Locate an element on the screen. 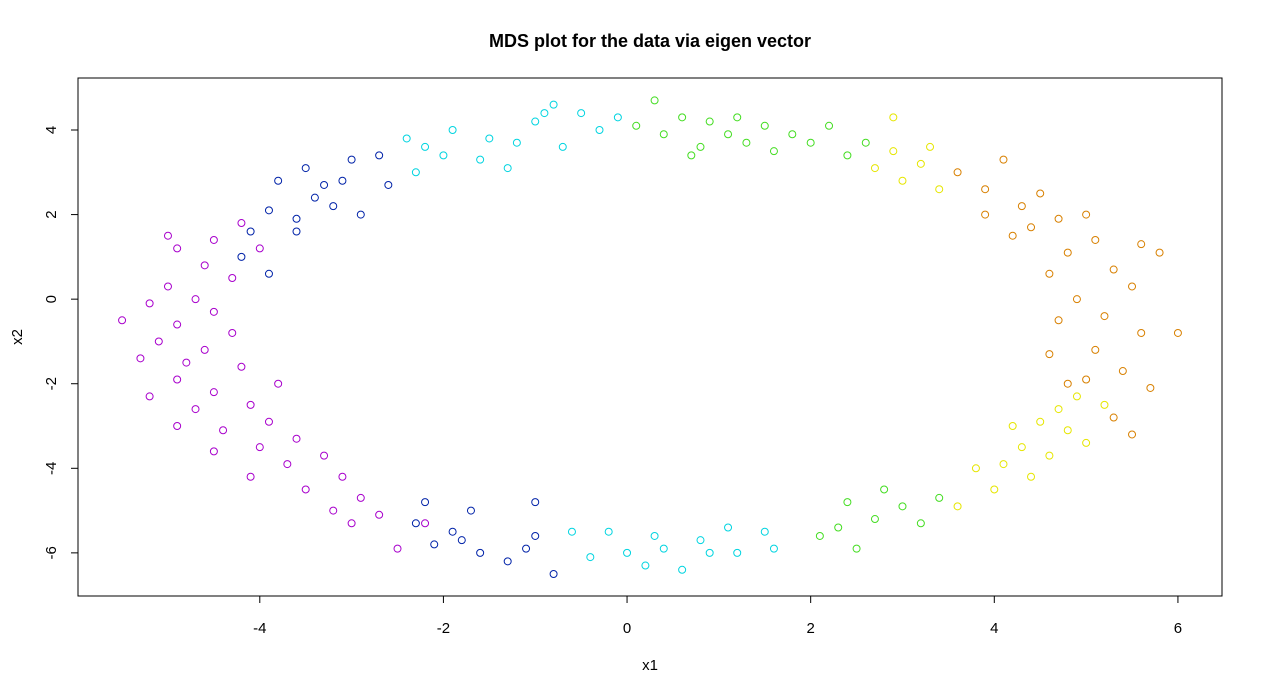  x-tick-label: -4 is located at coordinates (259, 628).